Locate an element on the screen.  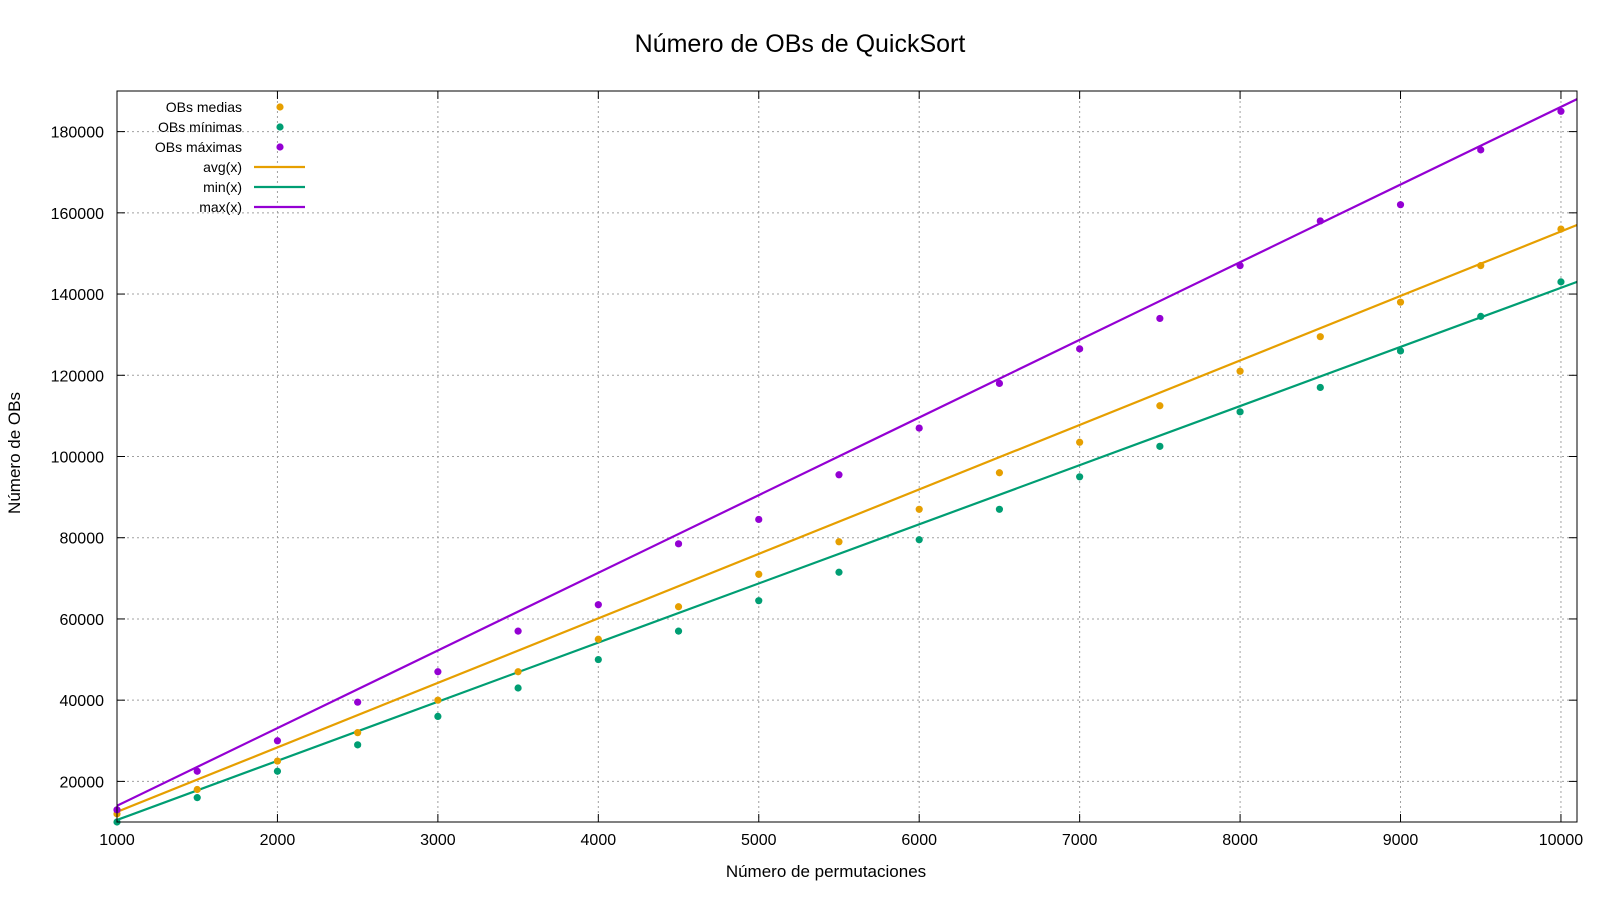
legend-label-obs-minimas: OBs mínimas is located at coordinates (200, 127).